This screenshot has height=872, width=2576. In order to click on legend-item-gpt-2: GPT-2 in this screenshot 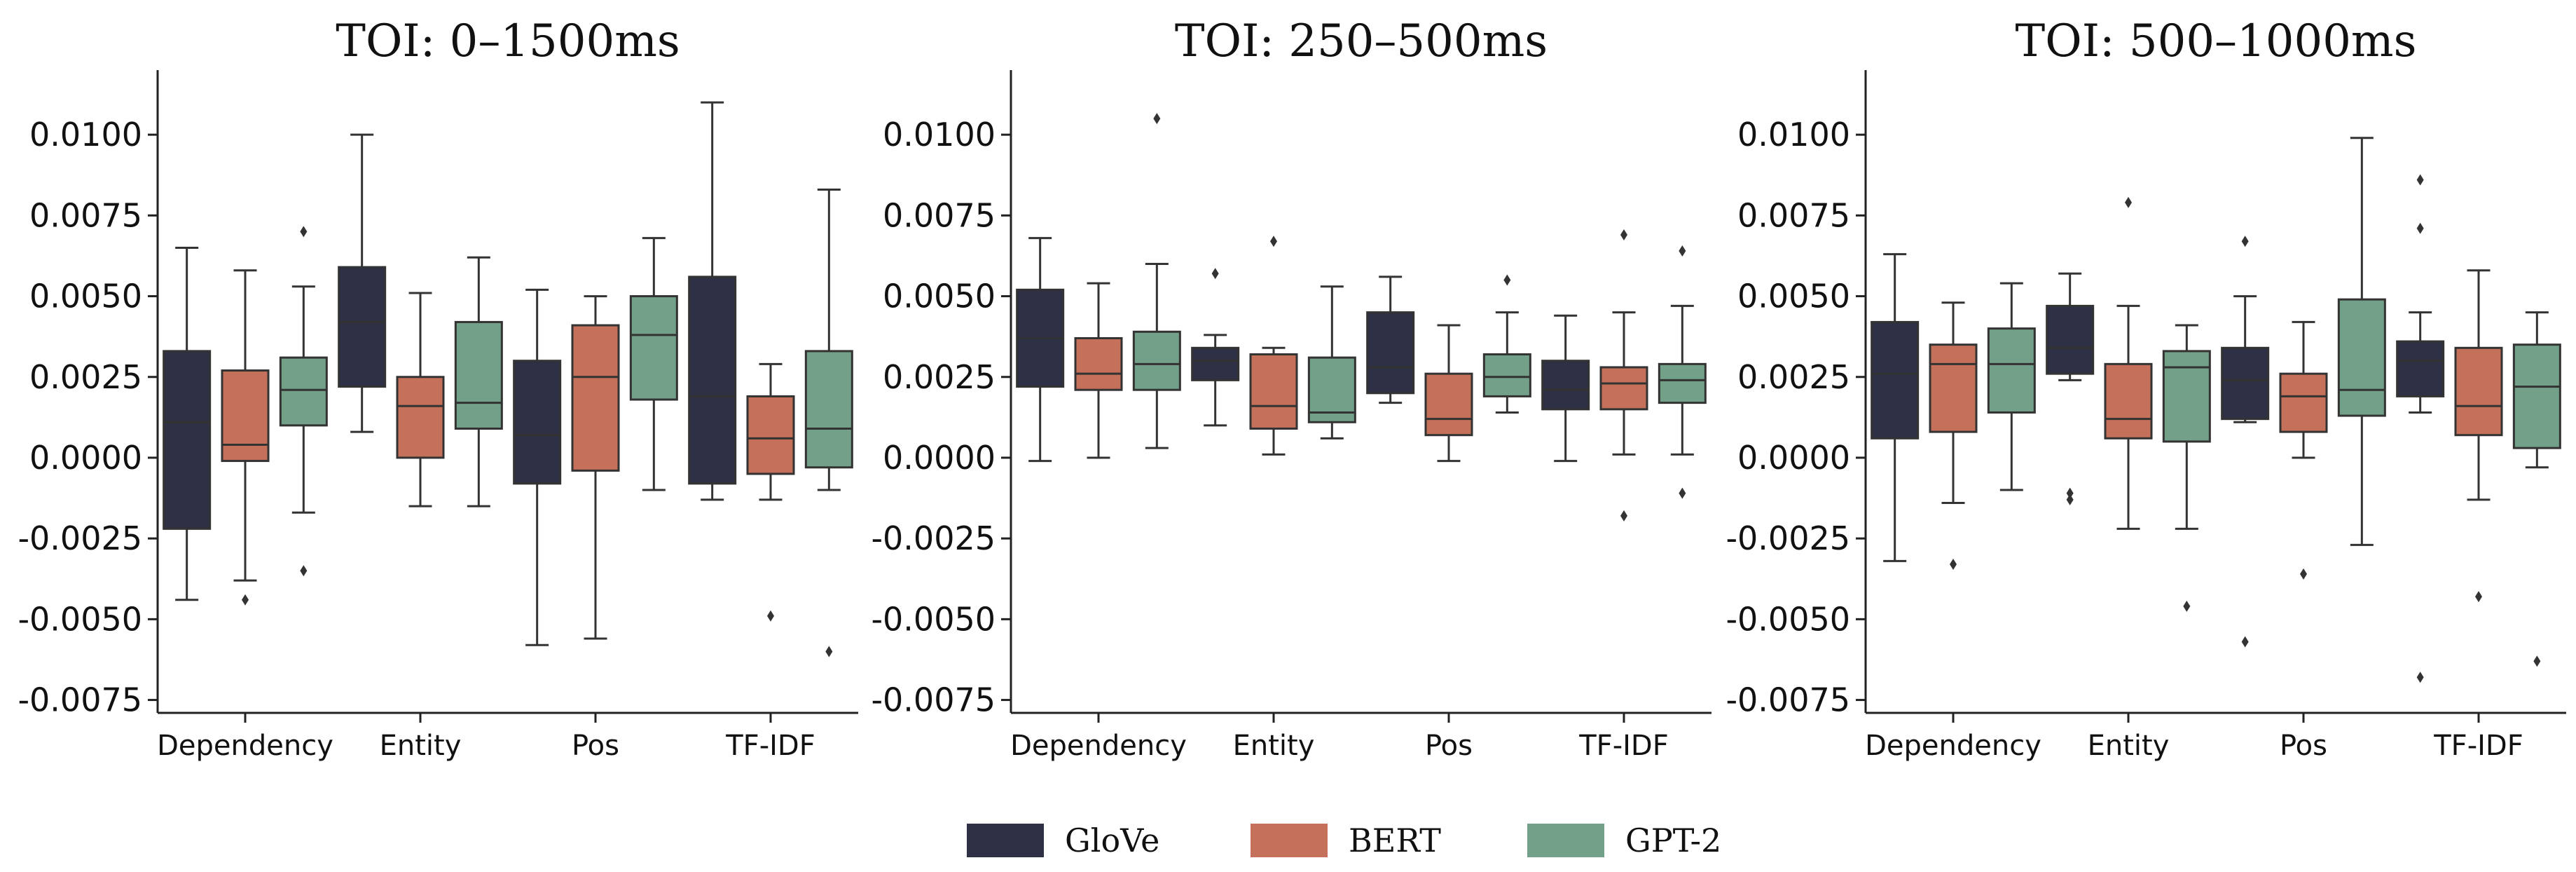, I will do `click(1624, 840)`.